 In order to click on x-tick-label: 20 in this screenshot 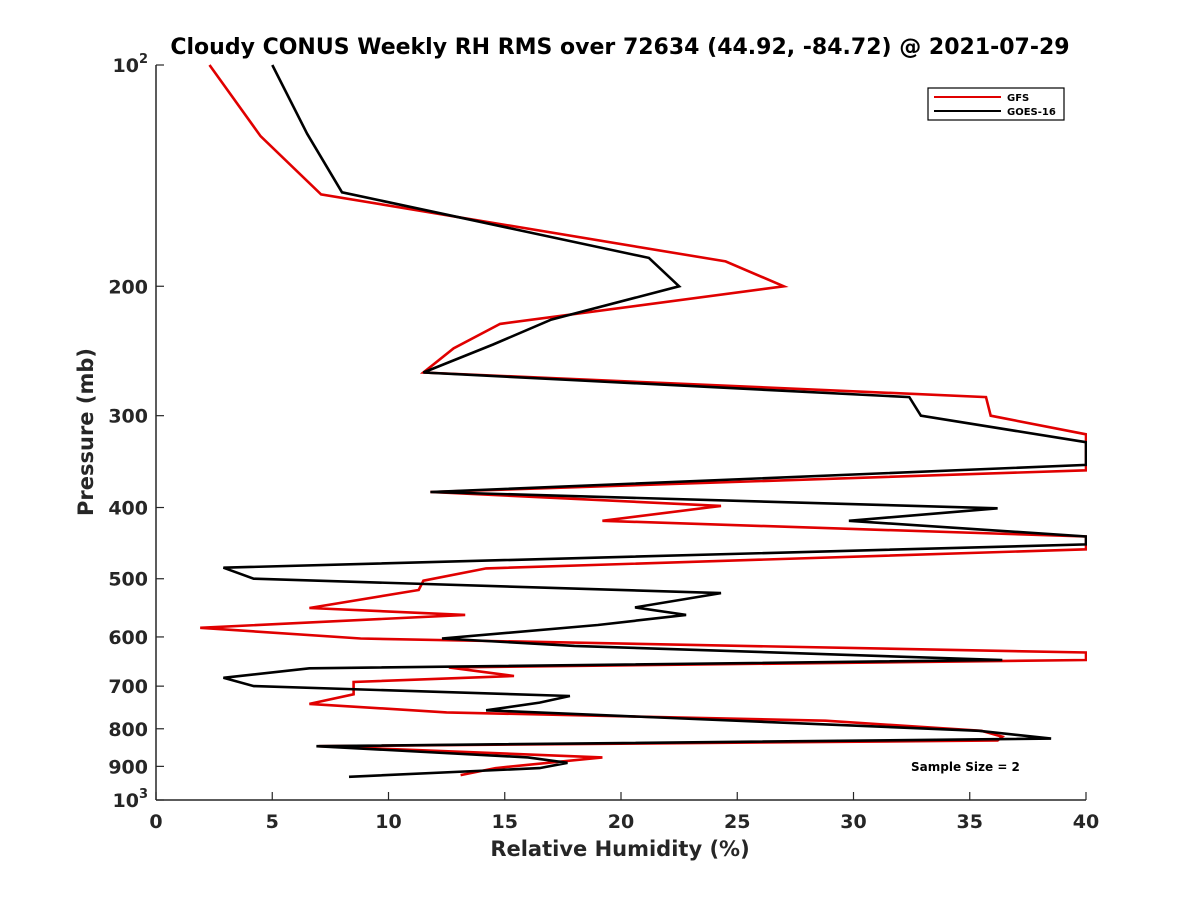, I will do `click(621, 822)`.